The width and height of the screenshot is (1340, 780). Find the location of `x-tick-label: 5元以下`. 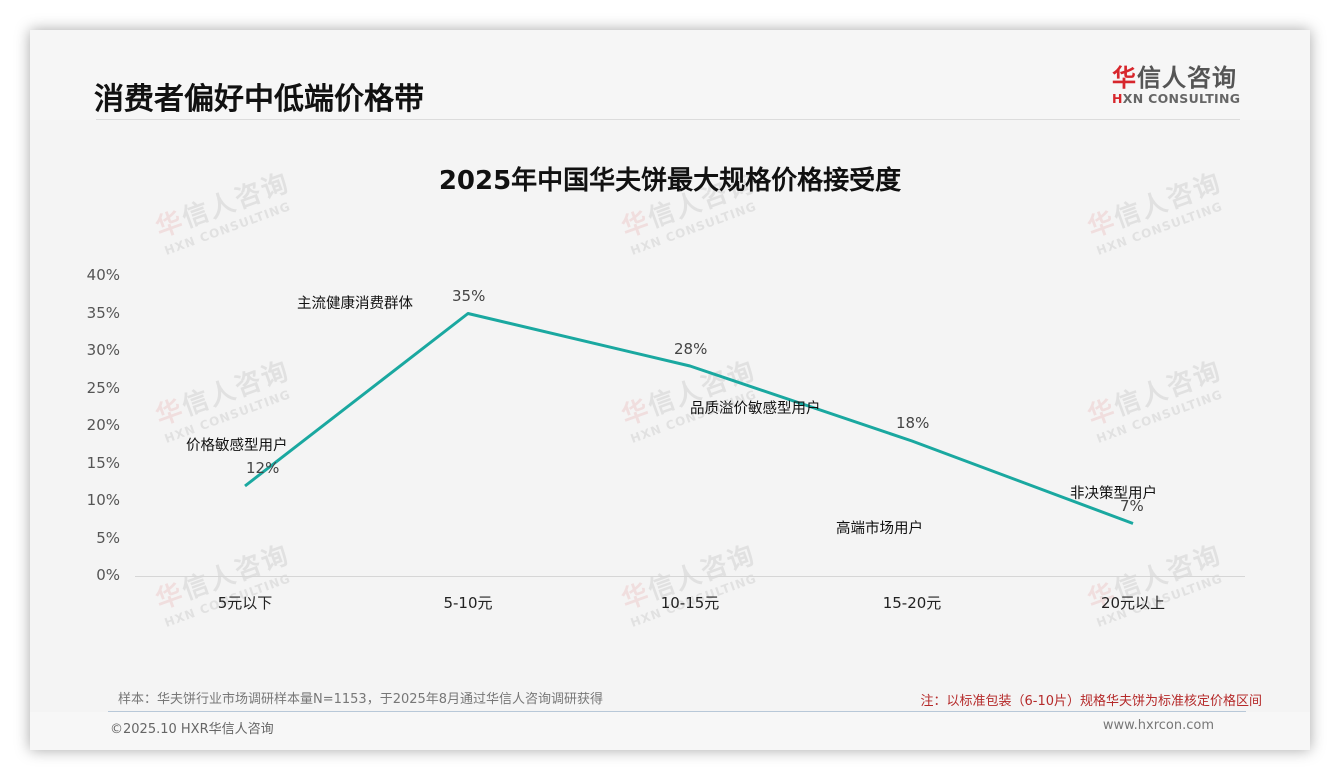

x-tick-label: 5元以下 is located at coordinates (245, 603).